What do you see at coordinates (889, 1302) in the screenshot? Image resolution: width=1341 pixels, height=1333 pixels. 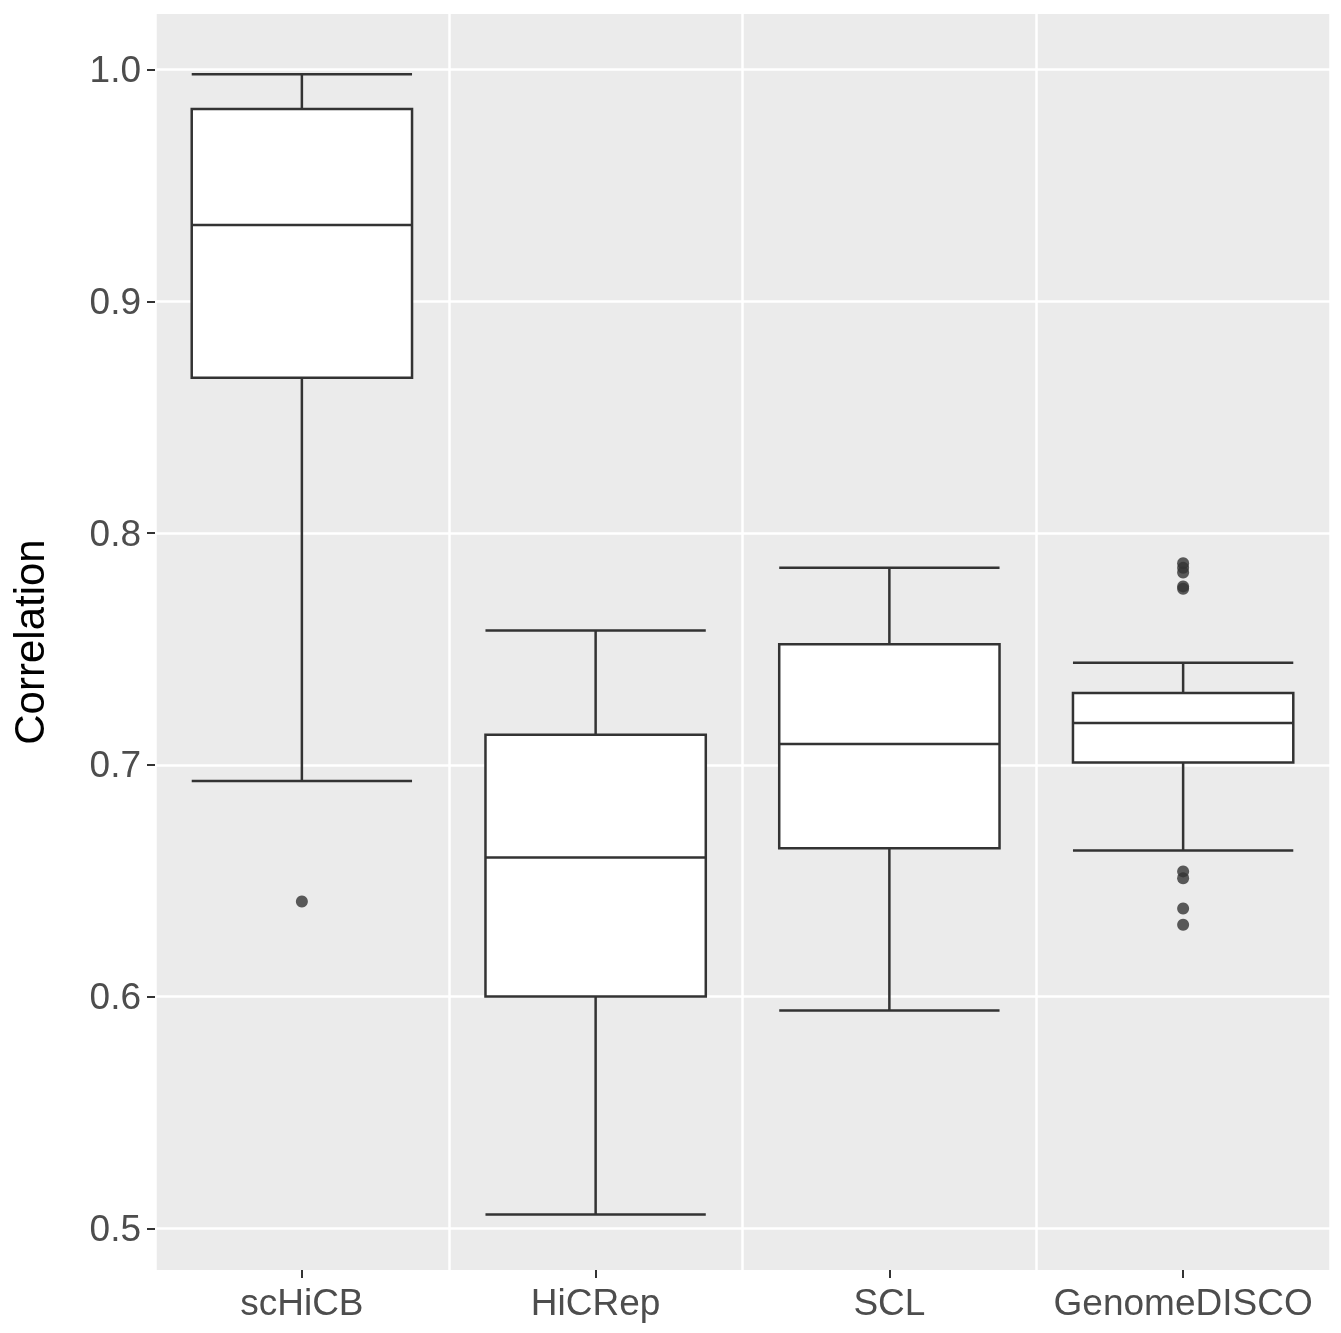 I see `x-tick-label: SCL` at bounding box center [889, 1302].